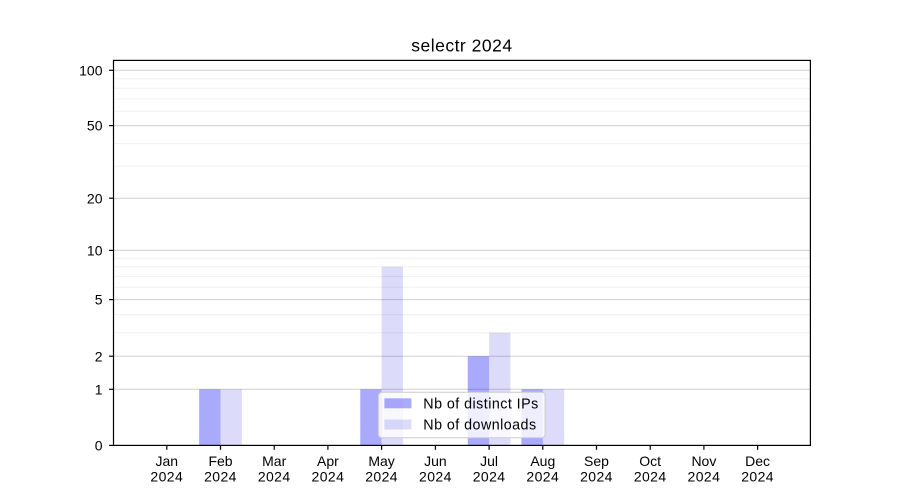  I want to click on svg-text: Mar, so click(274, 461).